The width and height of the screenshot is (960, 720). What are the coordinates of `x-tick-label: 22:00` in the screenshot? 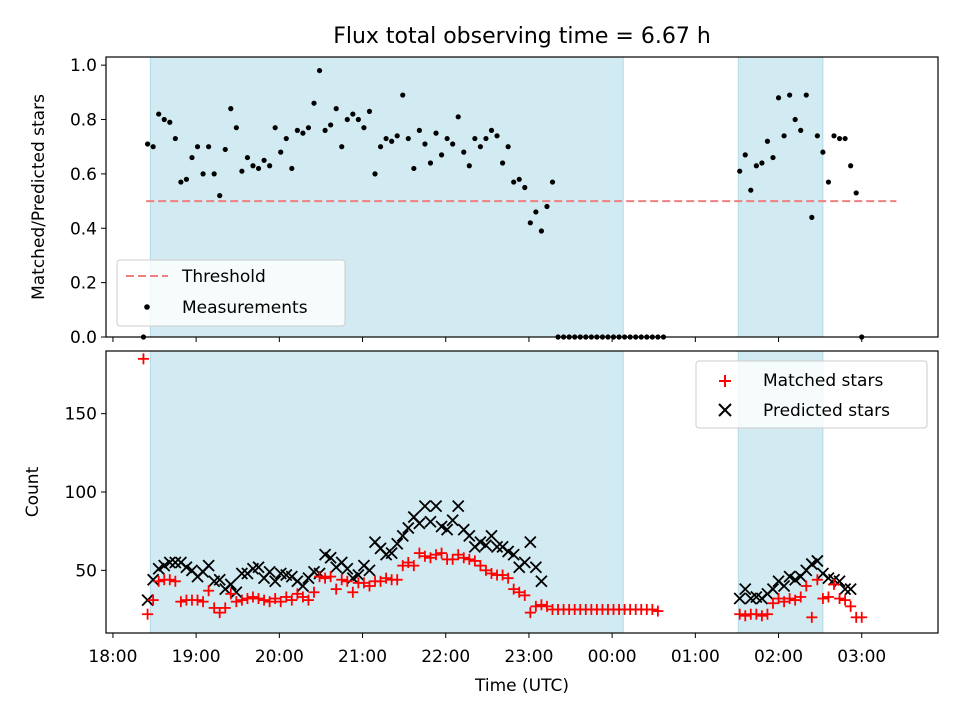 It's located at (445, 657).